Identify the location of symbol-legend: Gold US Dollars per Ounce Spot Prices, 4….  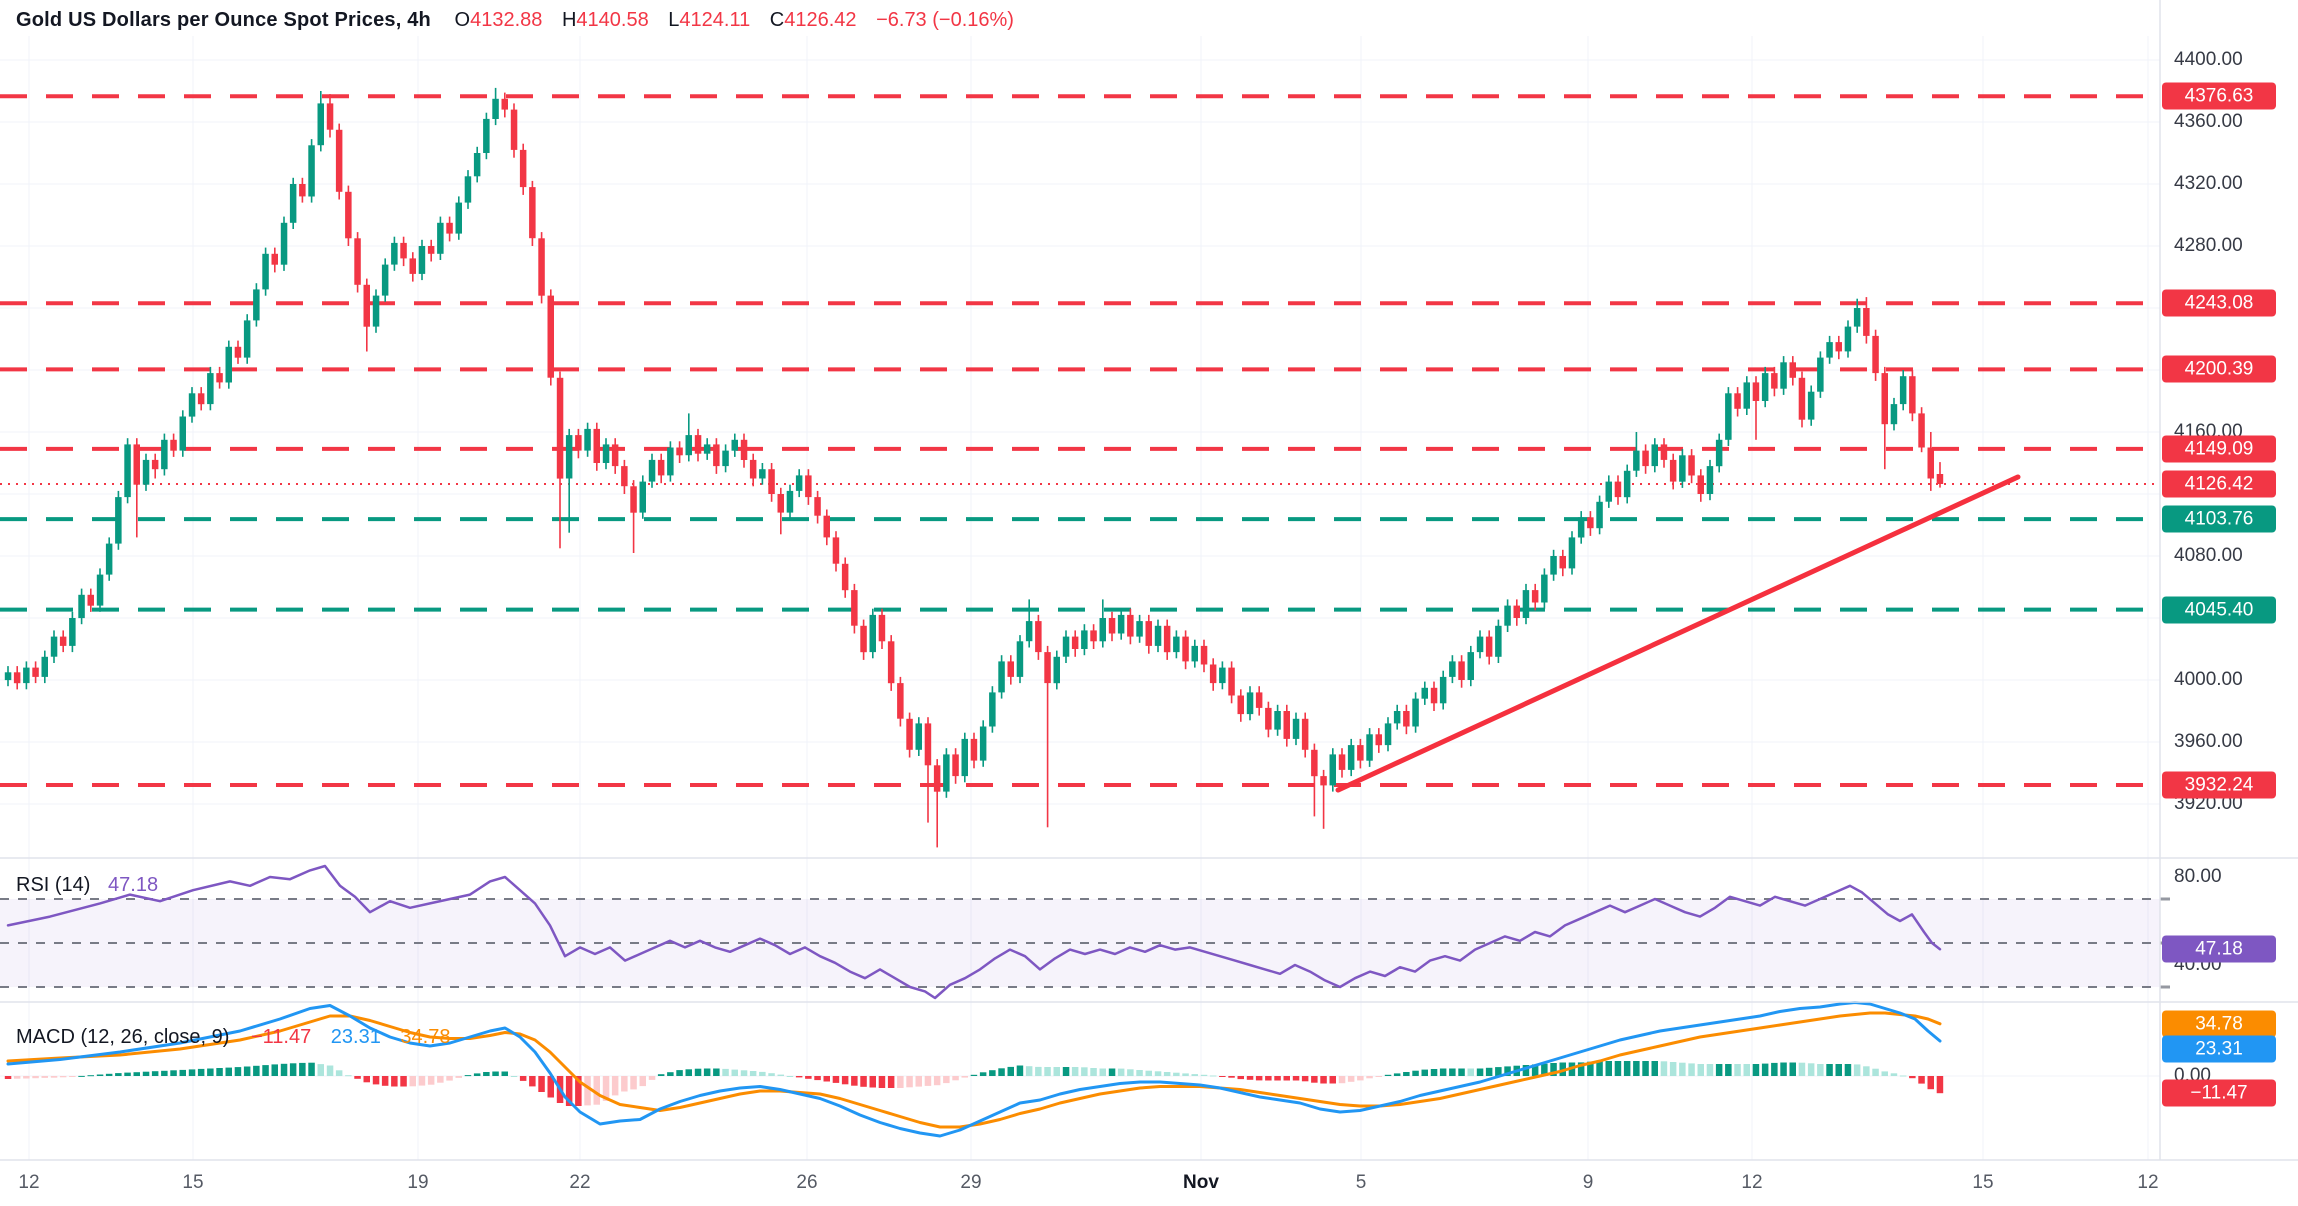
(515, 20).